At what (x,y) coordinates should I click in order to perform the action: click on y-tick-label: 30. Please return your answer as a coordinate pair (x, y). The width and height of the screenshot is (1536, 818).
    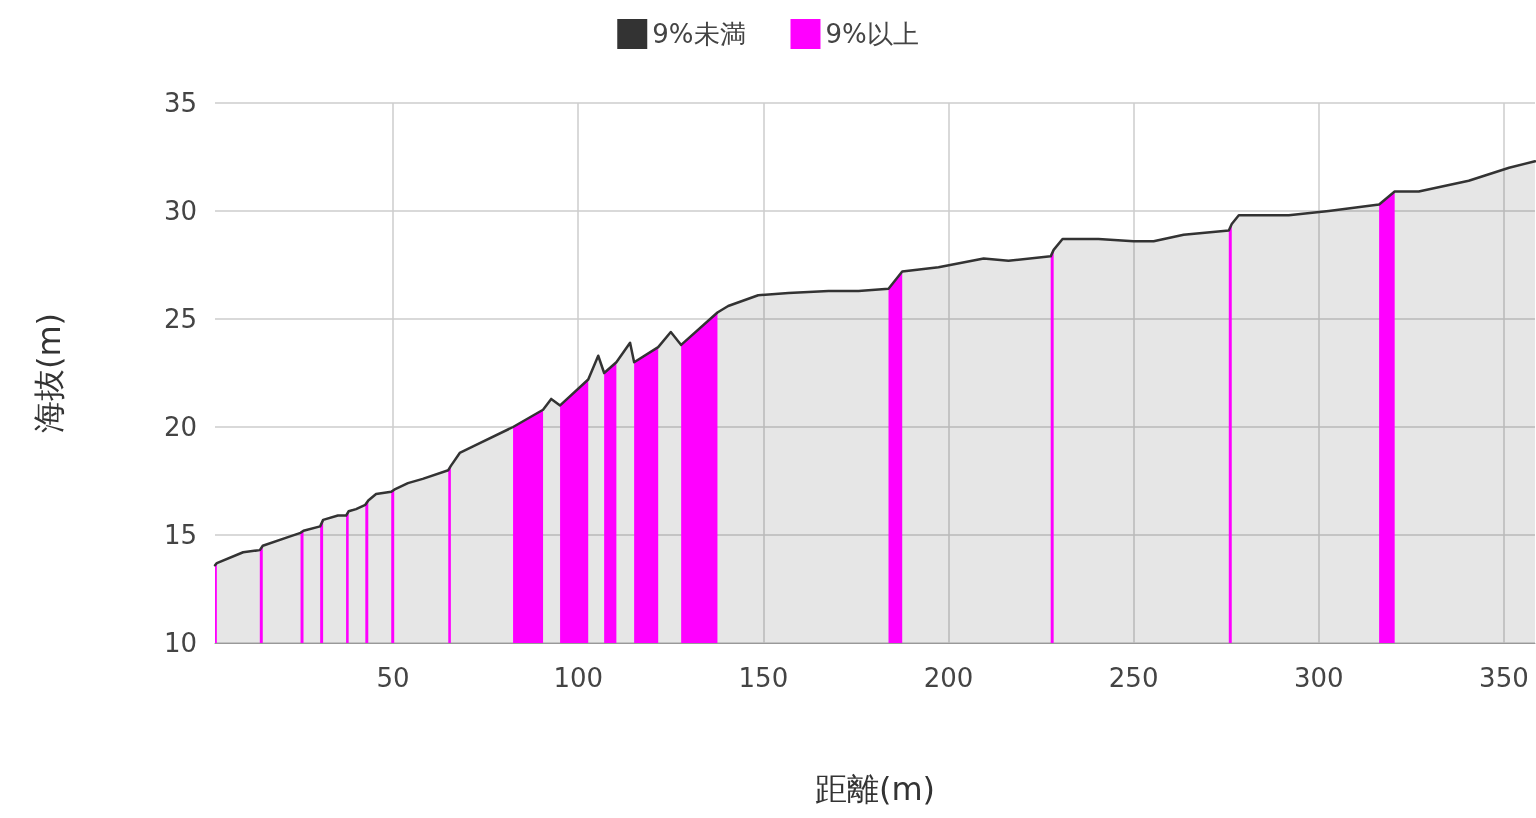
    Looking at the image, I should click on (180, 211).